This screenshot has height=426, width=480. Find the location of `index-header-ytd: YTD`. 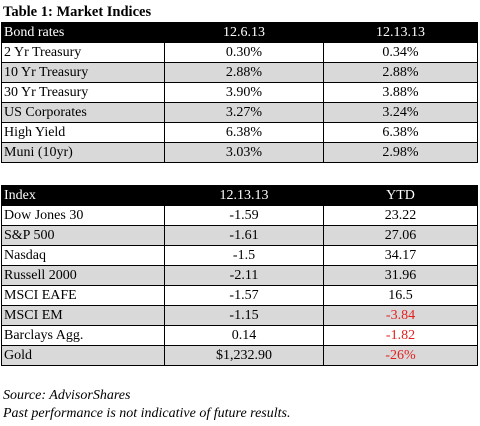

index-header-ytd: YTD is located at coordinates (400, 195).